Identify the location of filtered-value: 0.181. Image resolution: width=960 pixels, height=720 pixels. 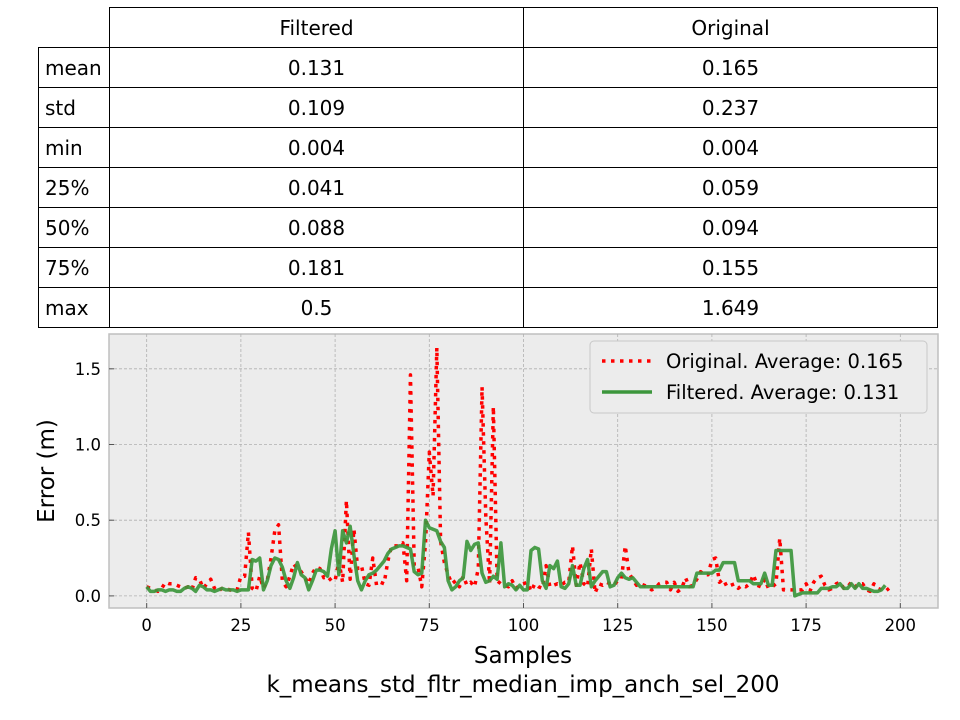
(316, 267).